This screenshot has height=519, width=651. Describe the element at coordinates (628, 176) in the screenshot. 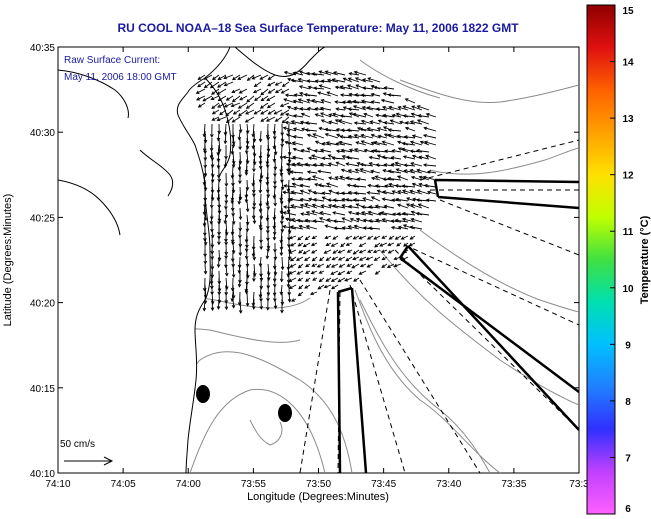

I see `colorbar-tick-label: 12` at that location.